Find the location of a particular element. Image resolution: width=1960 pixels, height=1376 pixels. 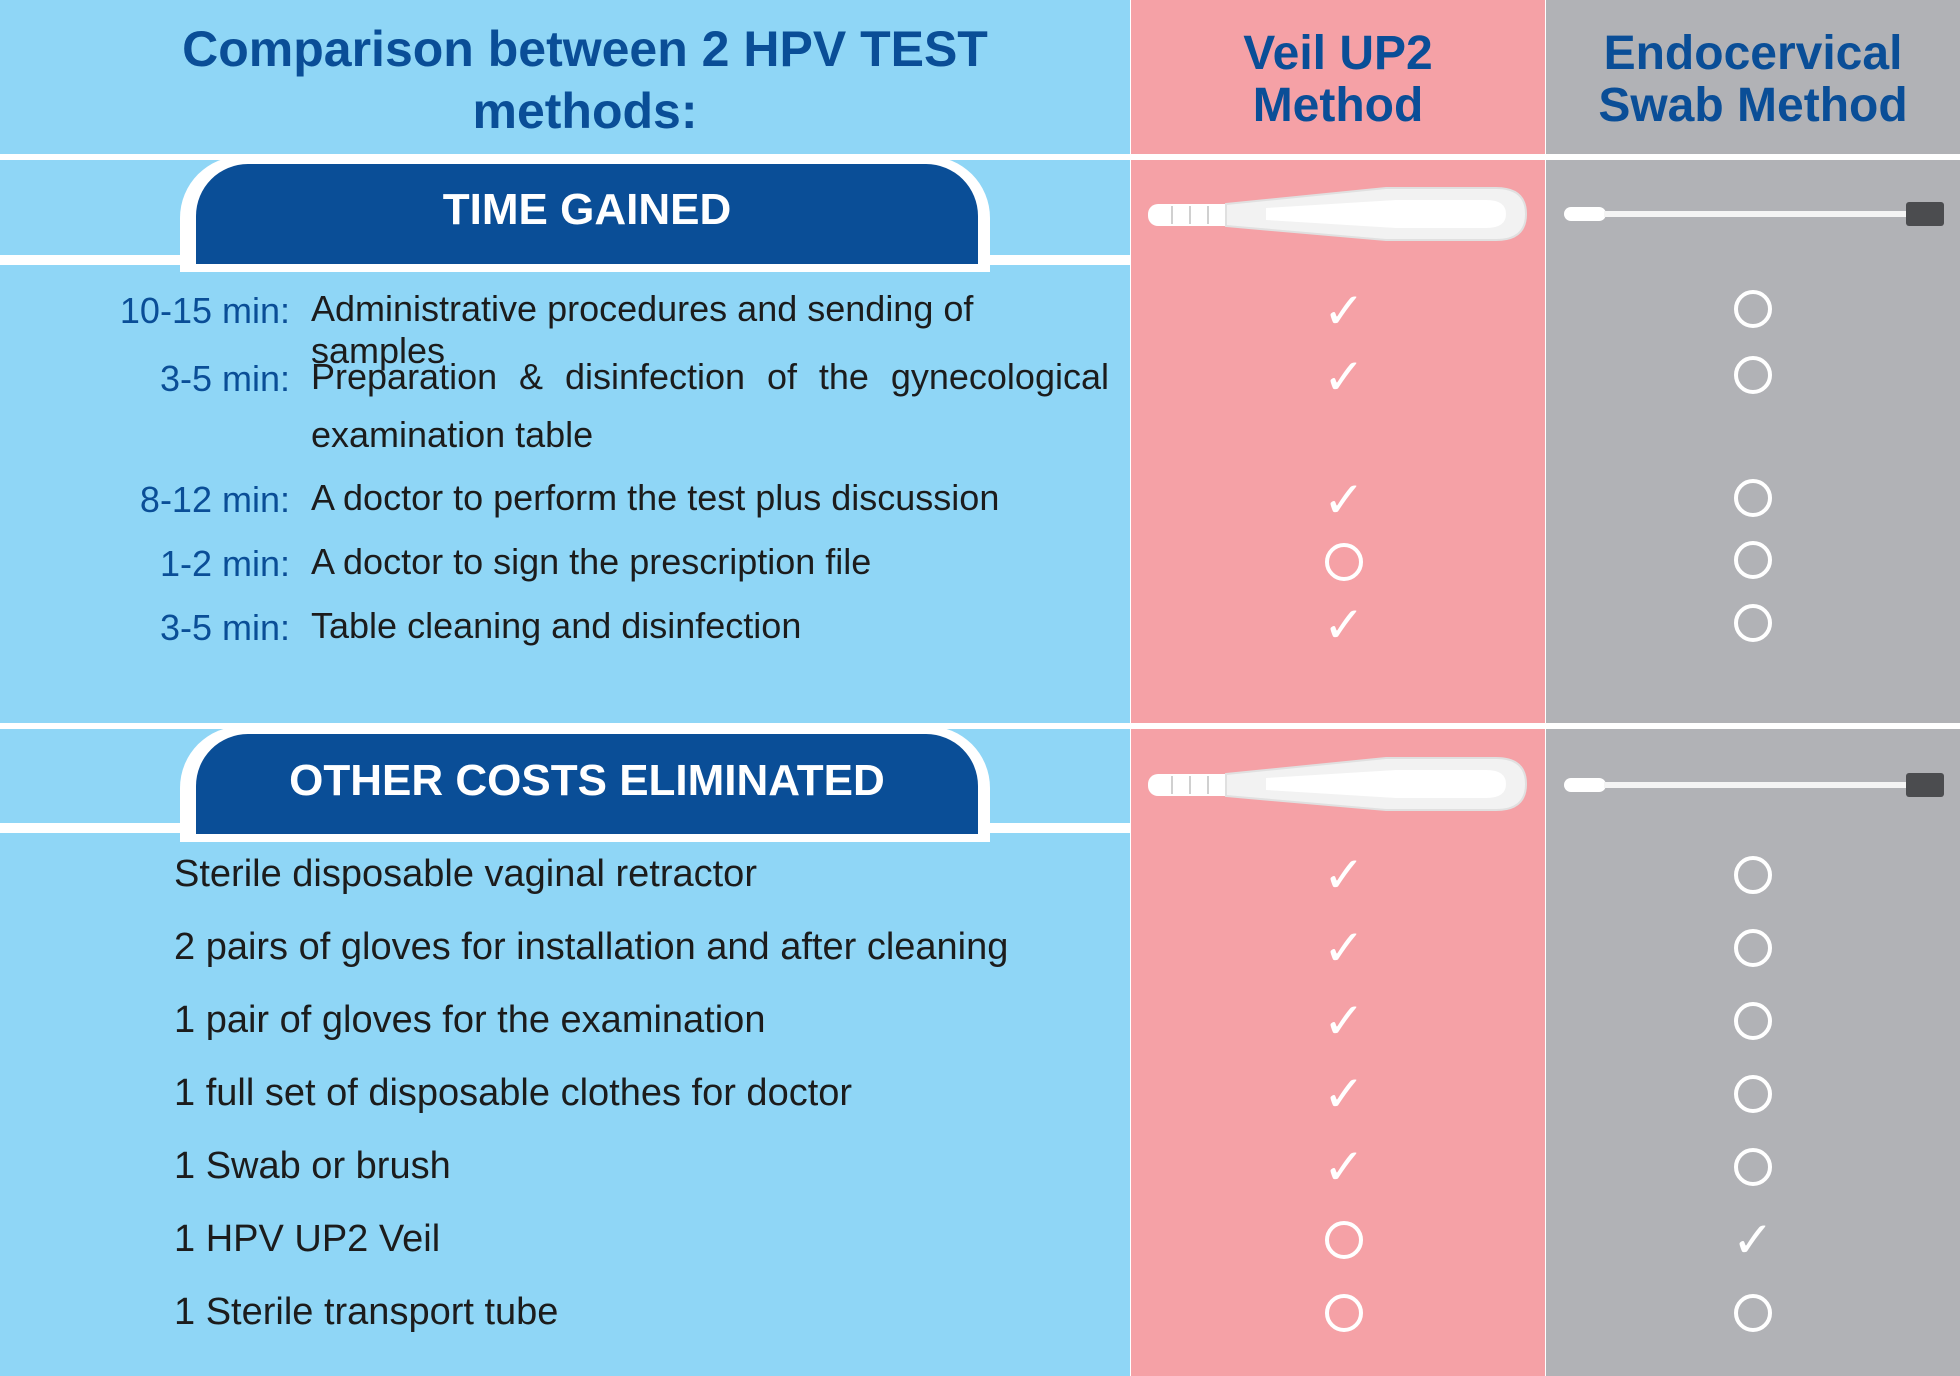

veil-column-header: Veil UP2 Method is located at coordinates (1338, 80).